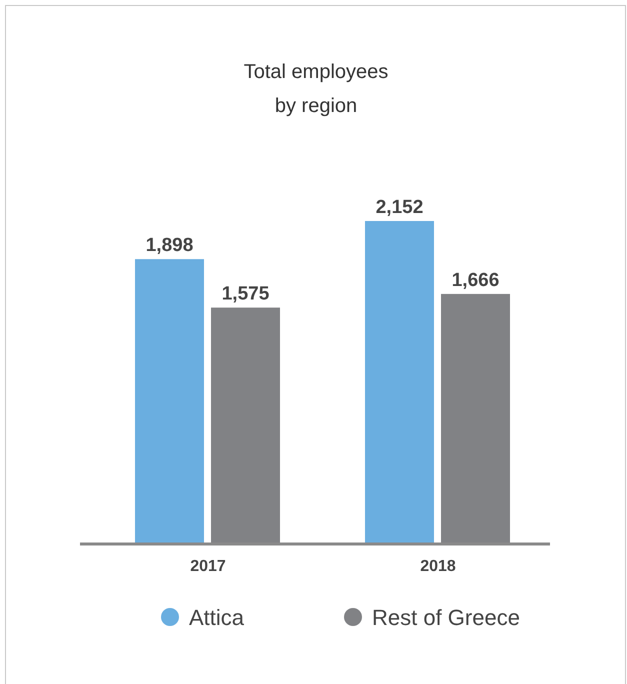  What do you see at coordinates (217, 617) in the screenshot?
I see `legend-label: Attica` at bounding box center [217, 617].